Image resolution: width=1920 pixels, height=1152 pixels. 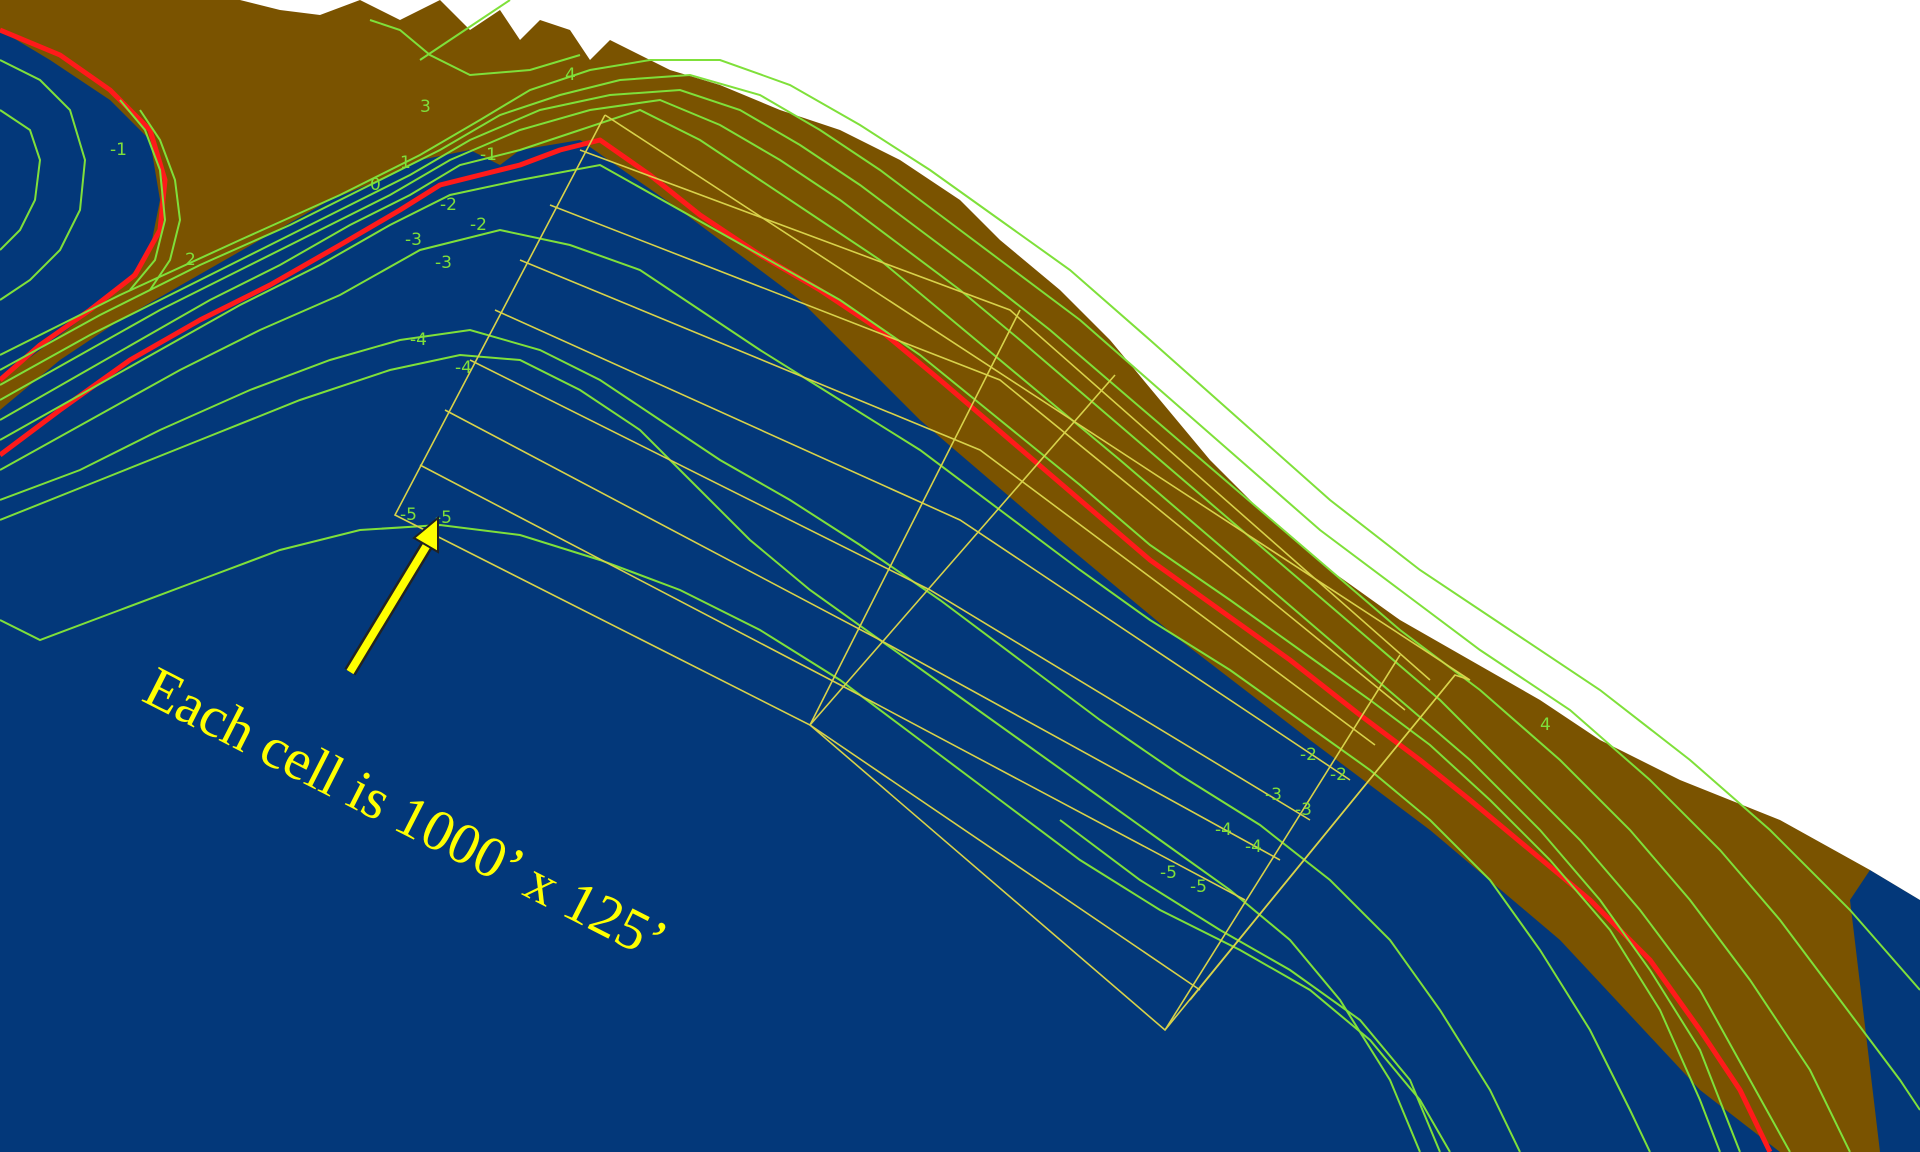 What do you see at coordinates (425, 107) in the screenshot?
I see `contour-label: 3` at bounding box center [425, 107].